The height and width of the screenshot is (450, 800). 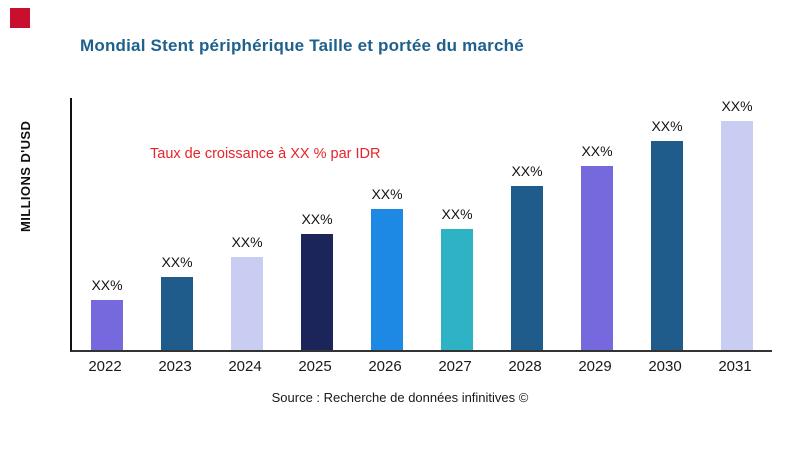 I want to click on bar-2026, so click(x=387, y=279).